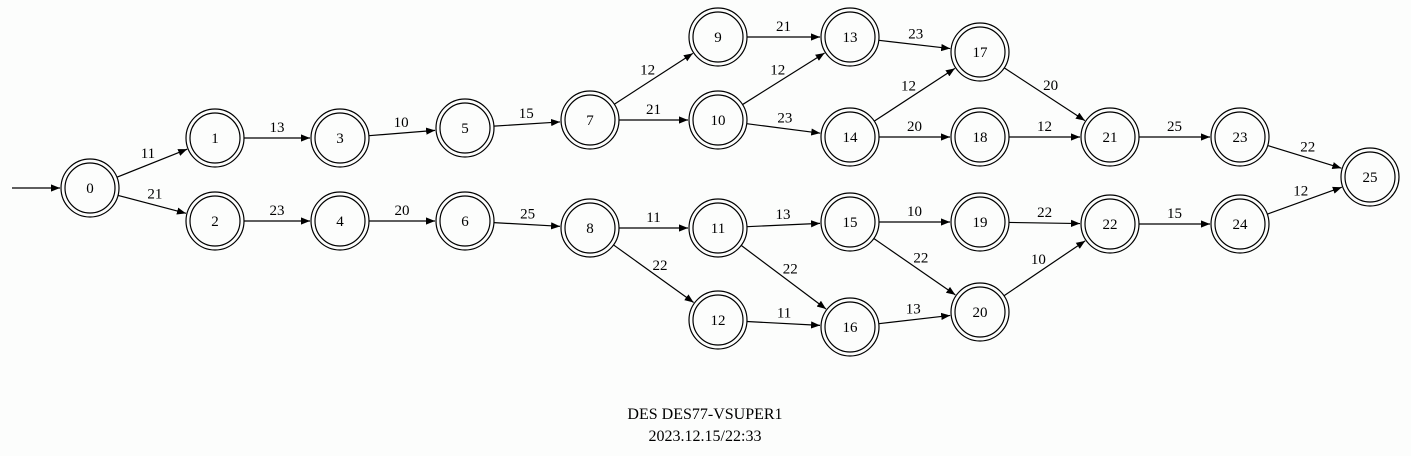 The width and height of the screenshot is (1411, 456). I want to click on transition-11-to-16: 22, so click(783, 277).